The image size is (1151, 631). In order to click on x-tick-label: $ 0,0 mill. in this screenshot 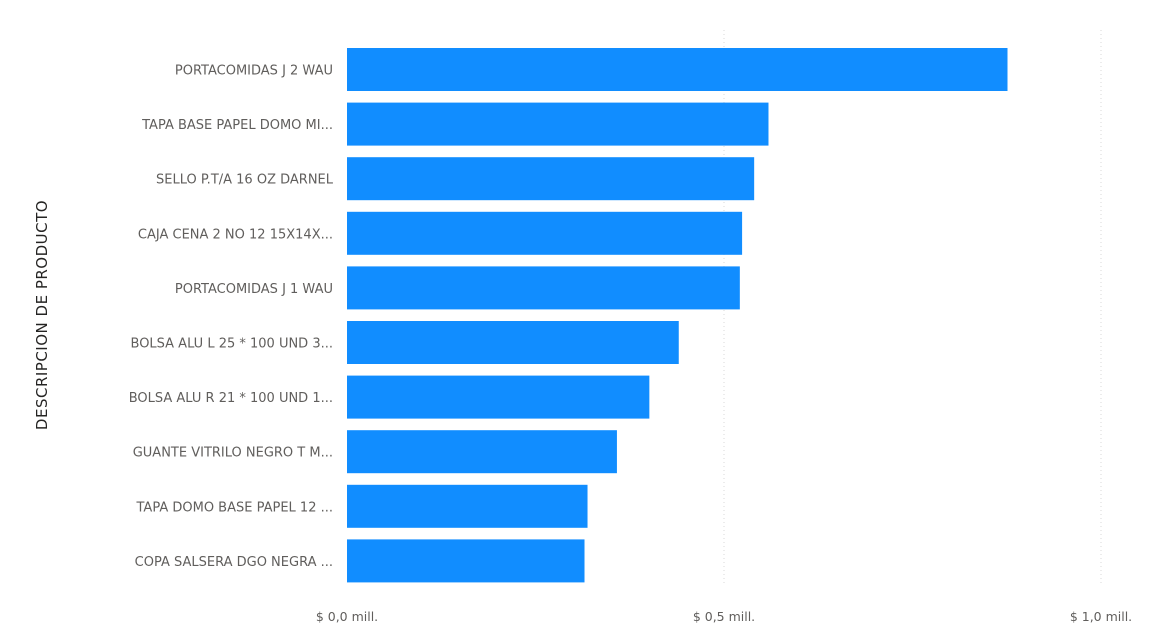, I will do `click(347, 616)`.